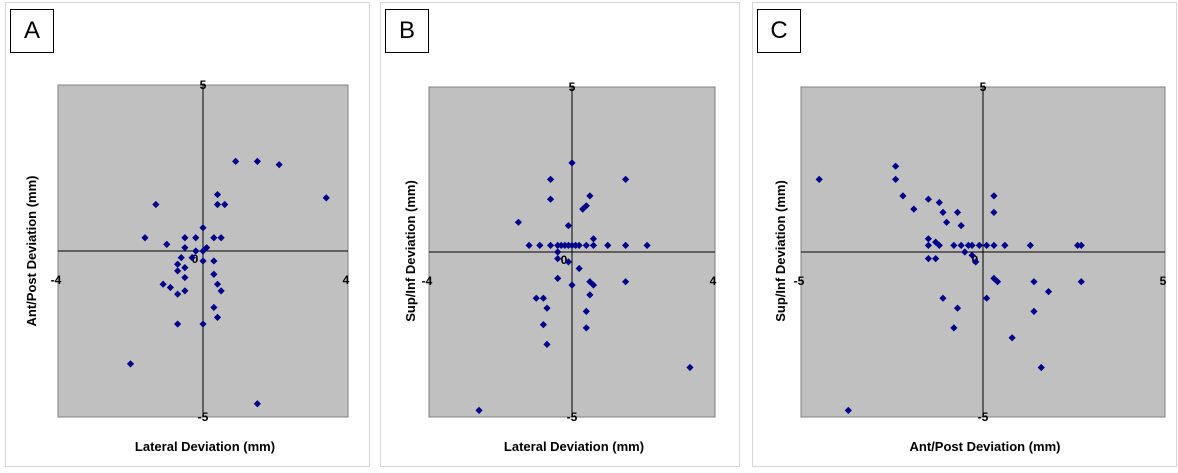  I want to click on x-tick-max-c: 5, so click(1163, 281).